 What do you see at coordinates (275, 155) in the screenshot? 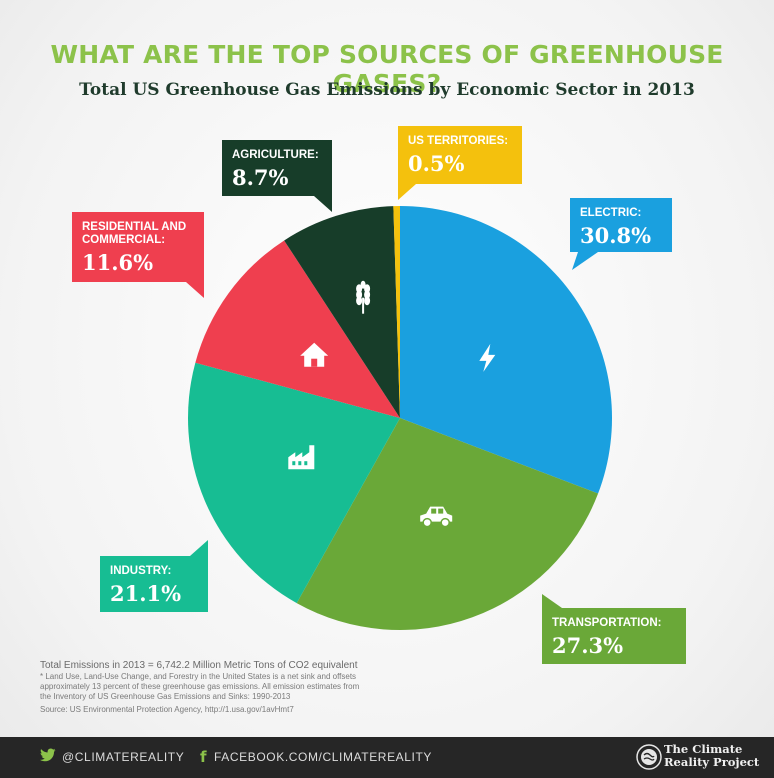
I see `callout-label: AGRICULTURE:` at bounding box center [275, 155].